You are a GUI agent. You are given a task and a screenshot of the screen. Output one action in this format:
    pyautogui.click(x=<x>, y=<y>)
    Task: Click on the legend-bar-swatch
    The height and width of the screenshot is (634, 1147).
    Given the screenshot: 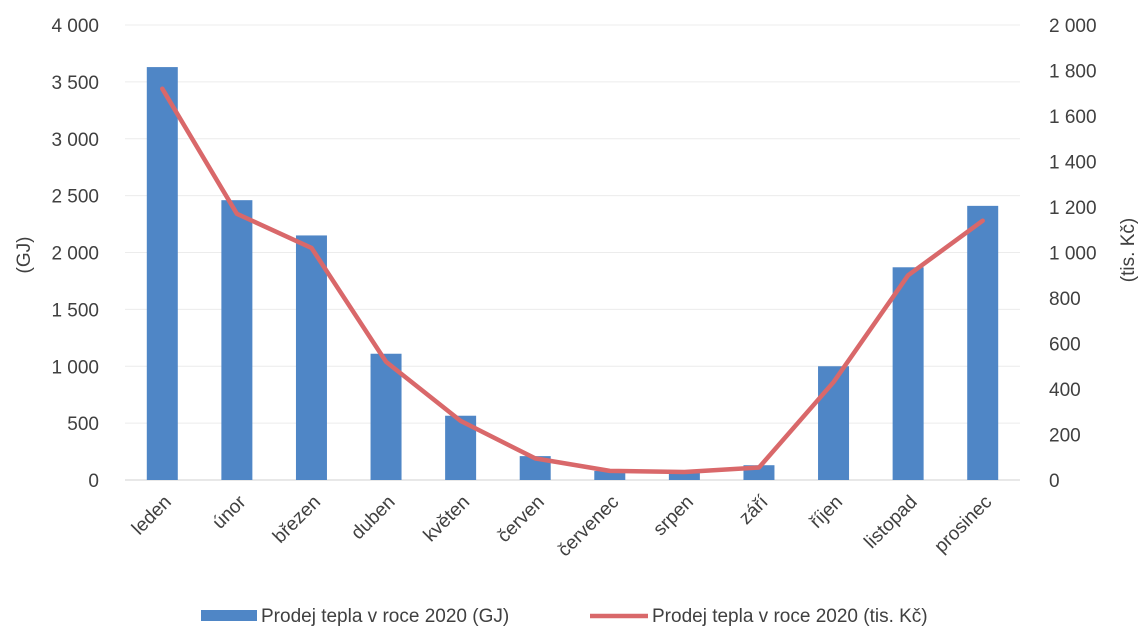 What is the action you would take?
    pyautogui.click(x=229, y=615)
    